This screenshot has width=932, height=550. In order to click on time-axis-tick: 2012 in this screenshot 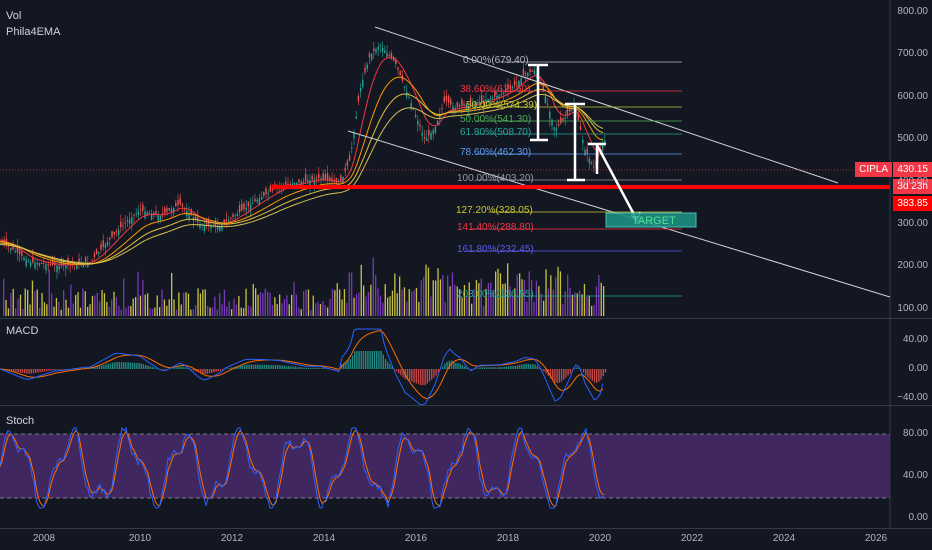, I will do `click(232, 538)`.